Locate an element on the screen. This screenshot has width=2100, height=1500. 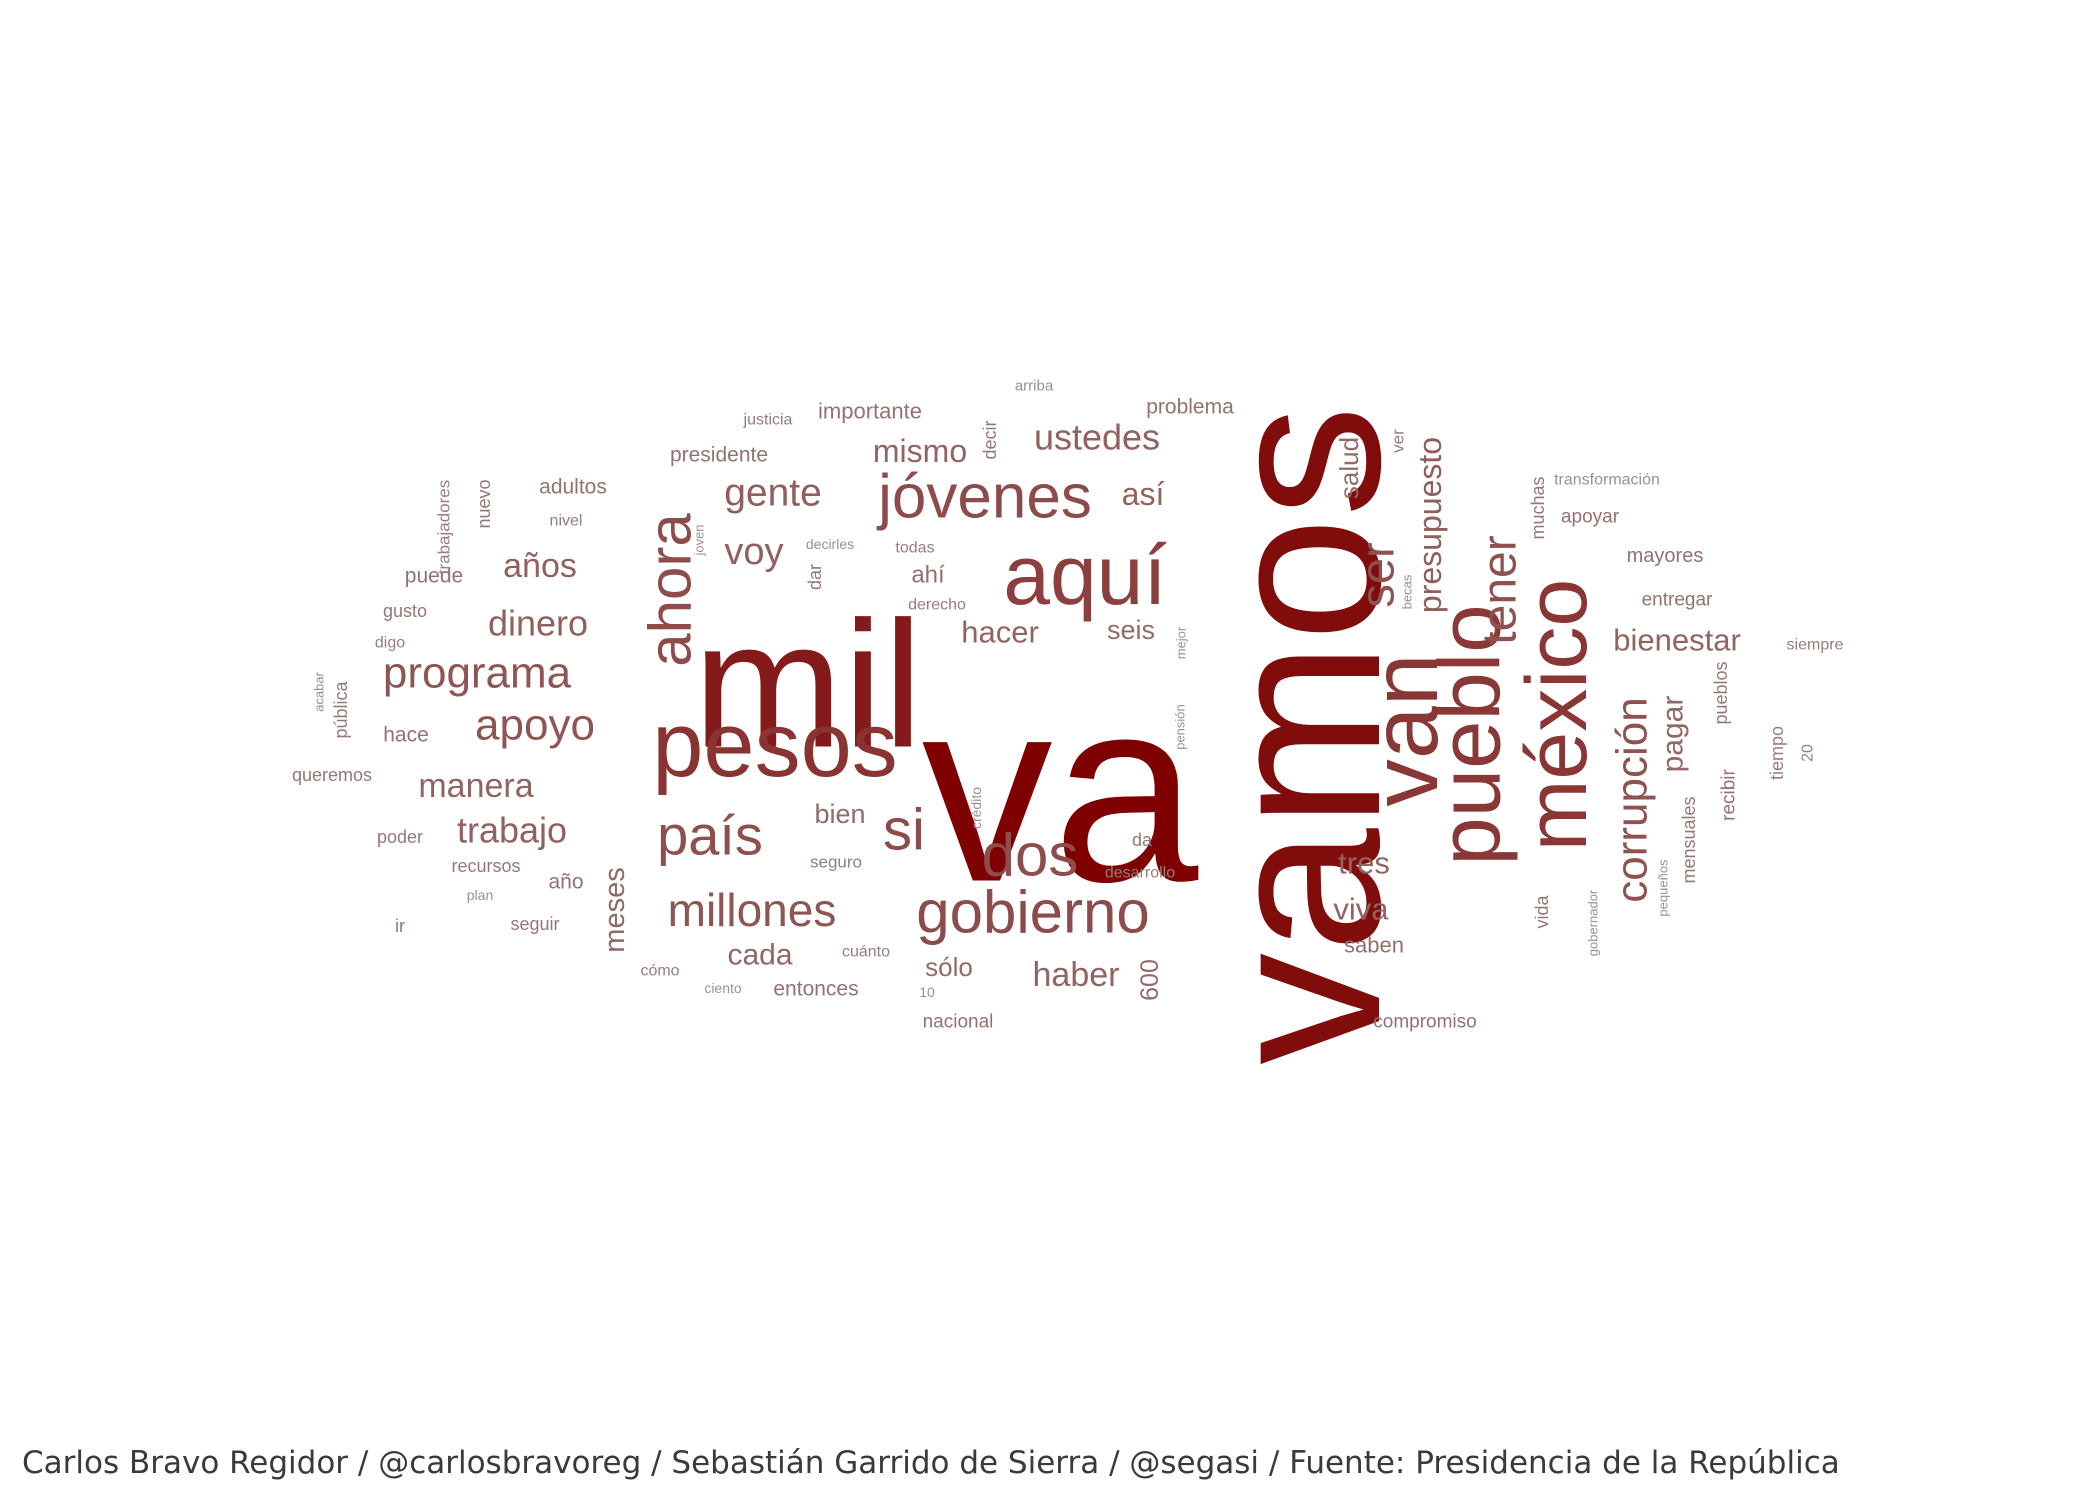
word-57: nacional is located at coordinates (958, 1022).